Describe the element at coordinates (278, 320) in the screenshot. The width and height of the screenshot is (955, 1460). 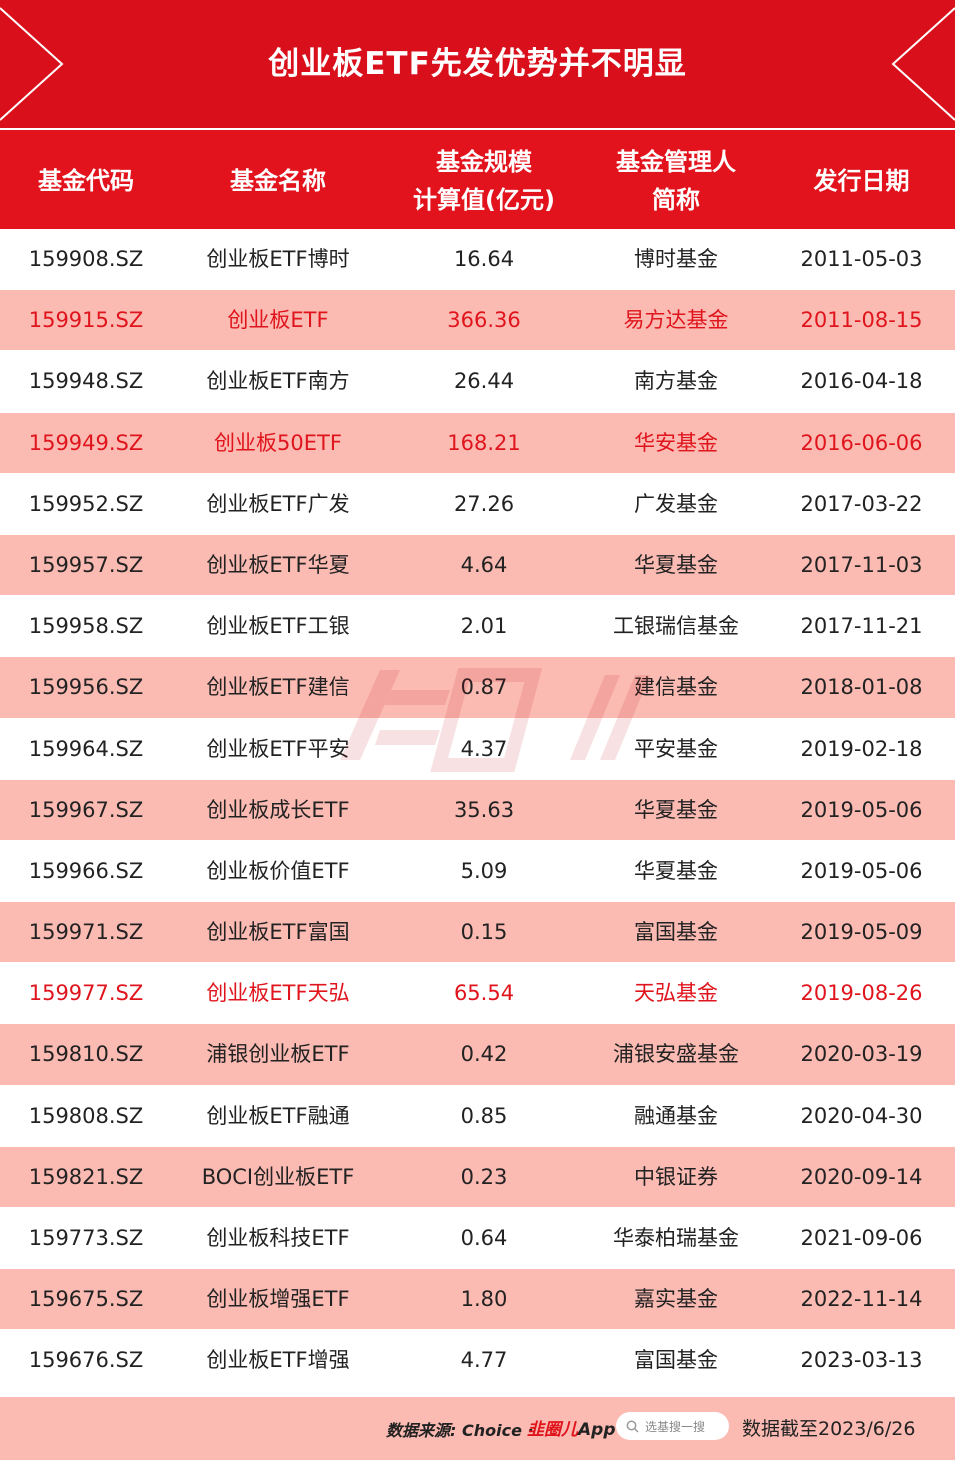
I see `cell-fund-name: 创业板ETF` at that location.